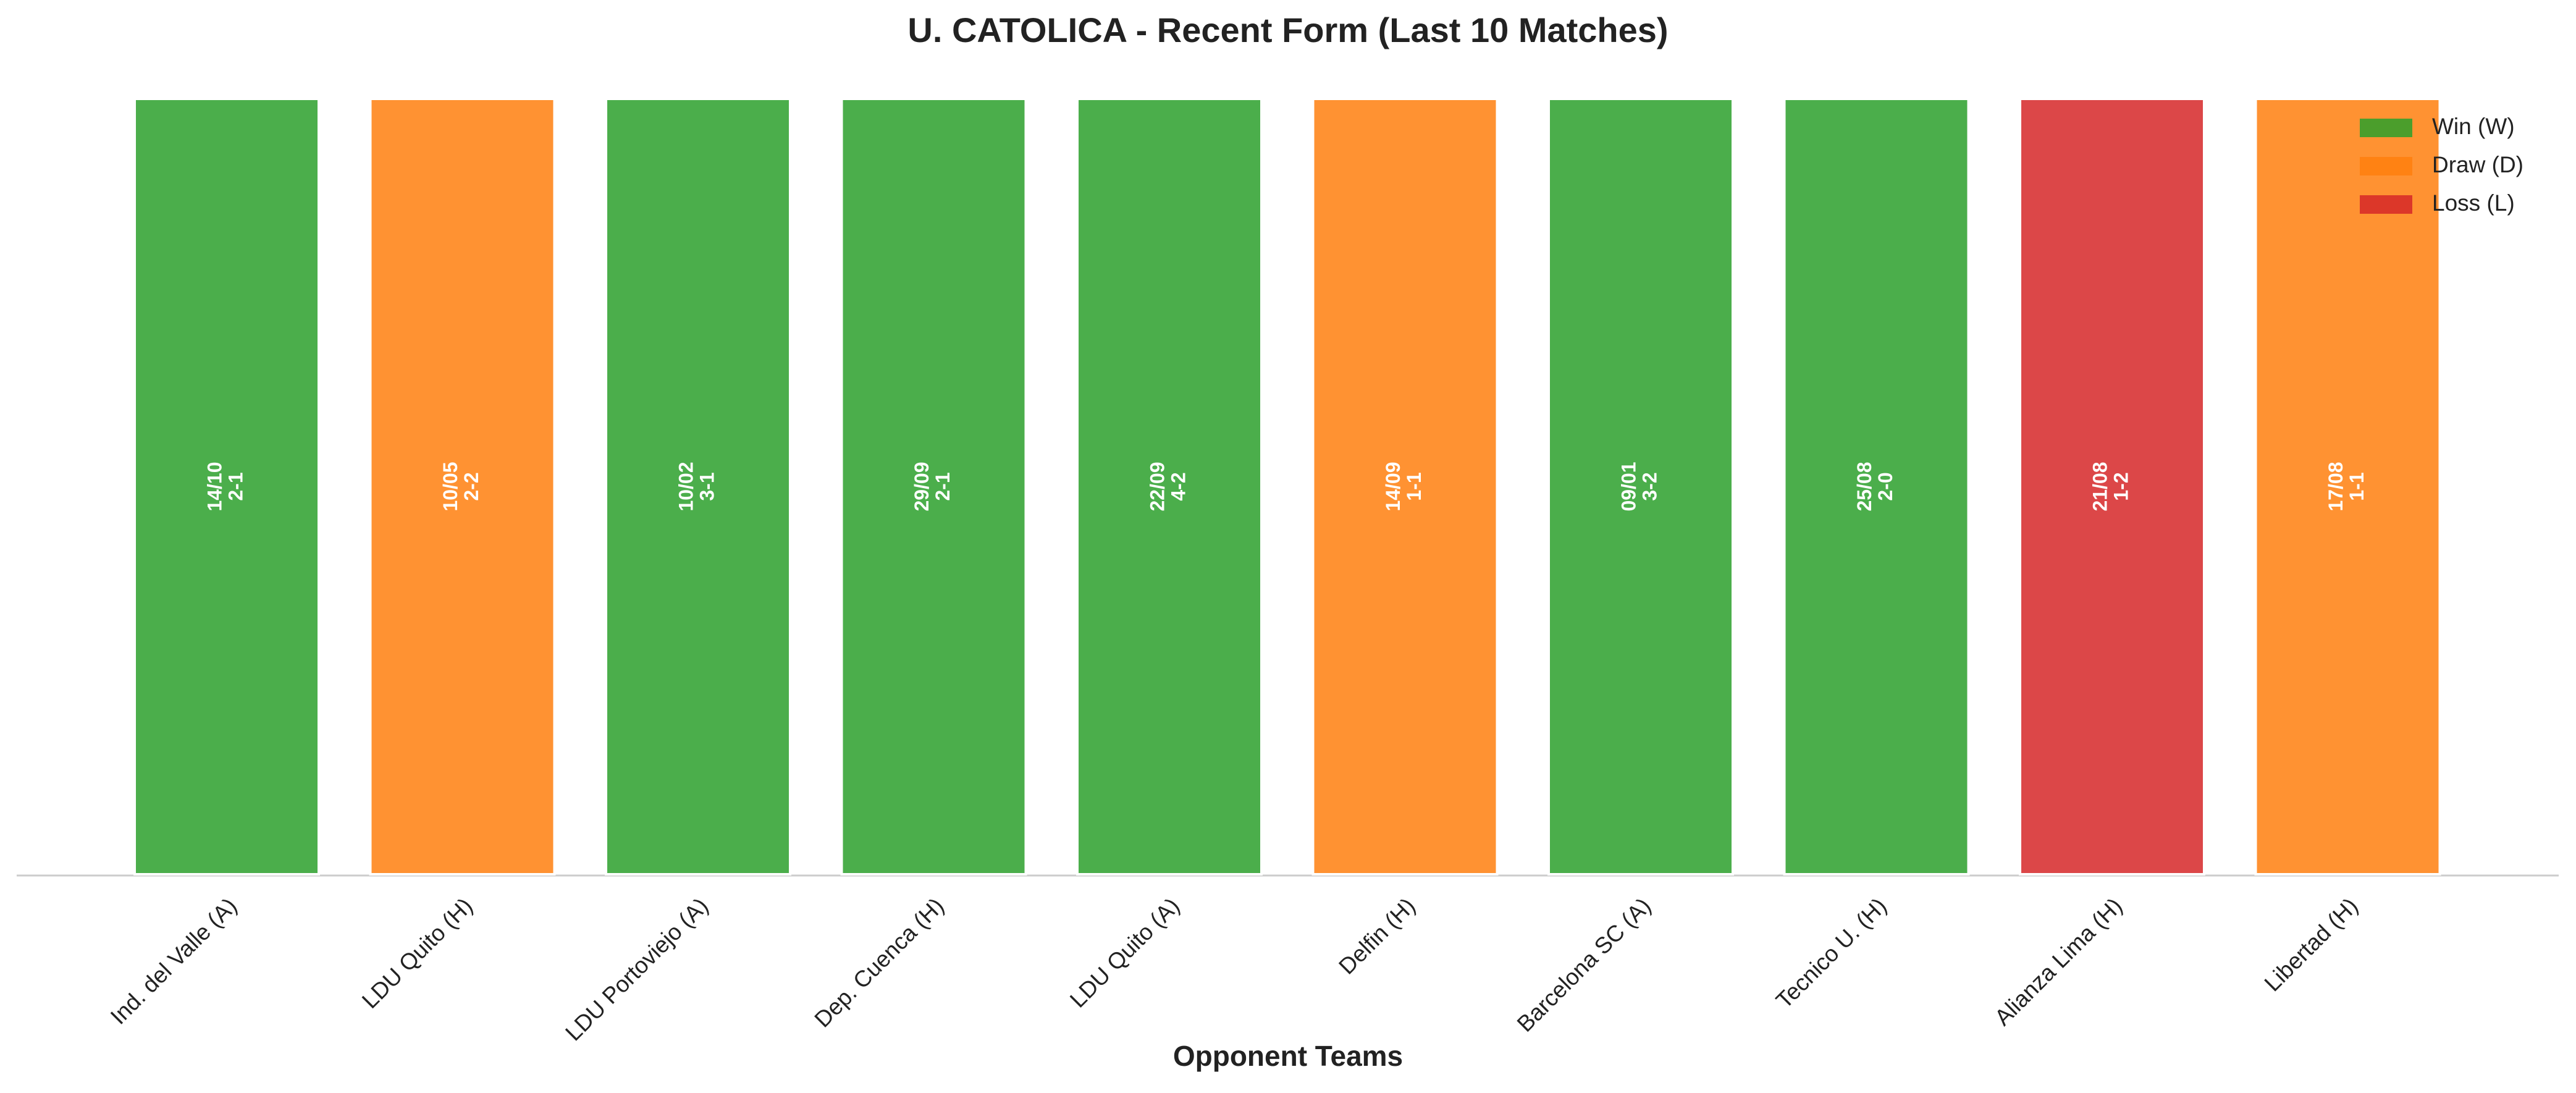 Image resolution: width=2576 pixels, height=1093 pixels. Describe the element at coordinates (1157, 487) in the screenshot. I see `bar-date-label: 22/09` at that location.